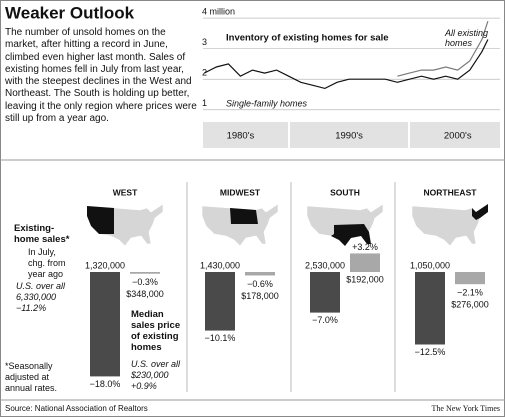 The width and height of the screenshot is (505, 417). Describe the element at coordinates (218, 11) in the screenshot. I see `y-tick-label: 4 million` at that location.